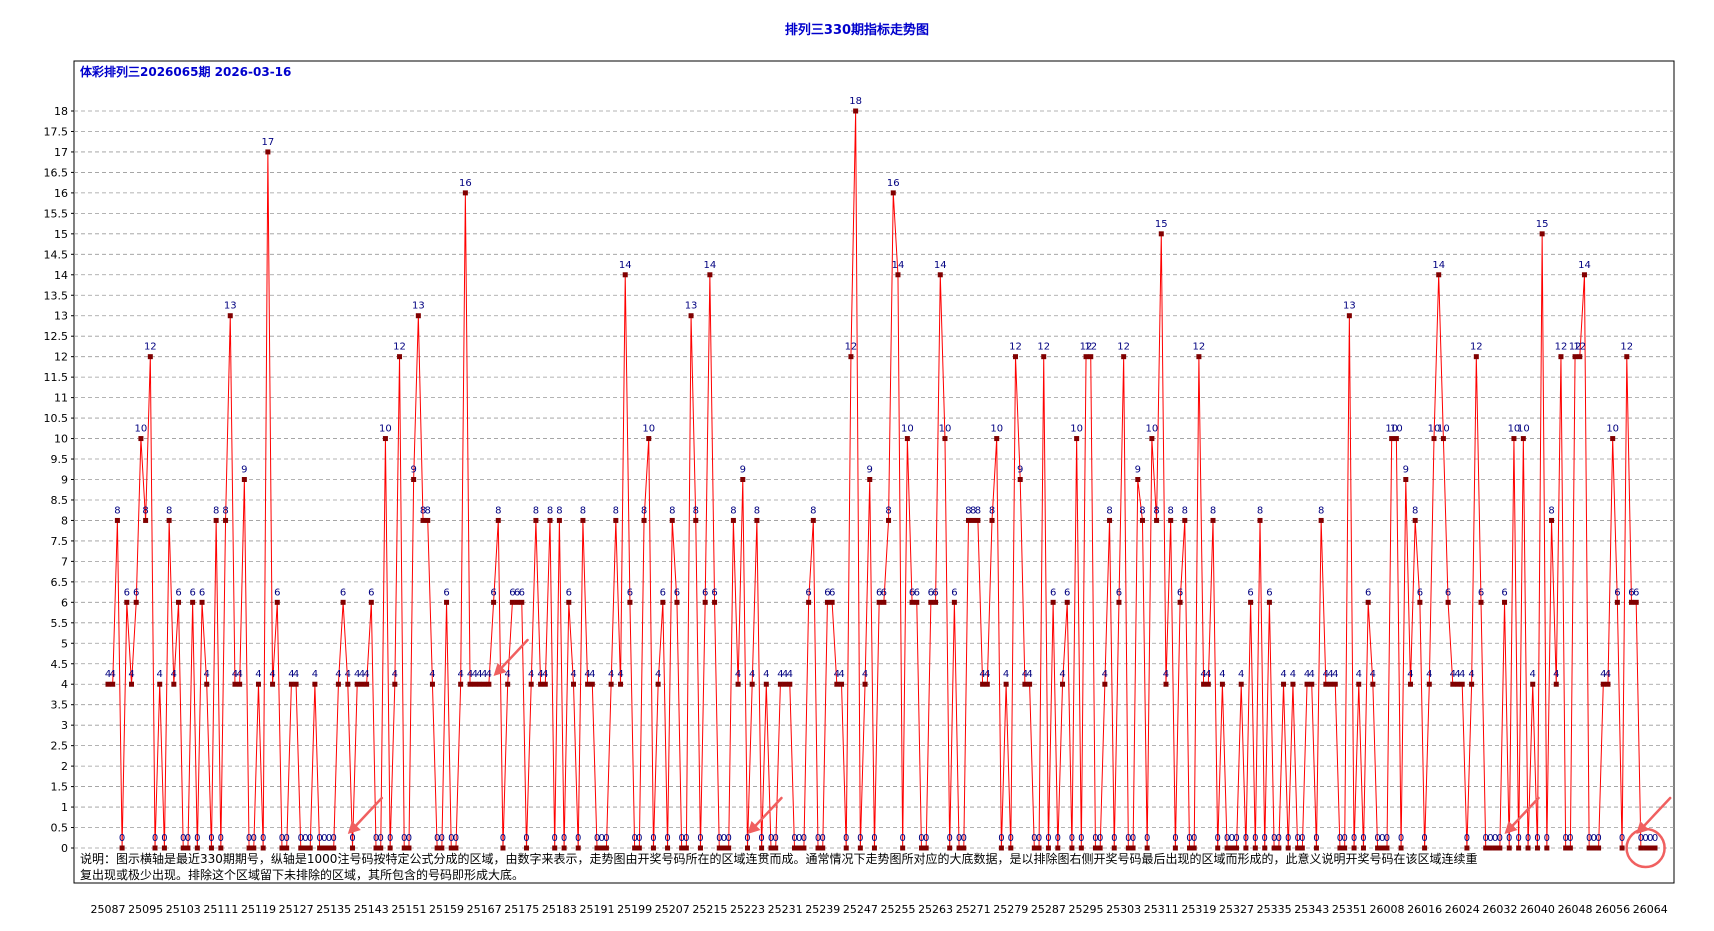 The width and height of the screenshot is (1714, 931). I want to click on chart-title: 排列三330期指标走势图, so click(857, 30).